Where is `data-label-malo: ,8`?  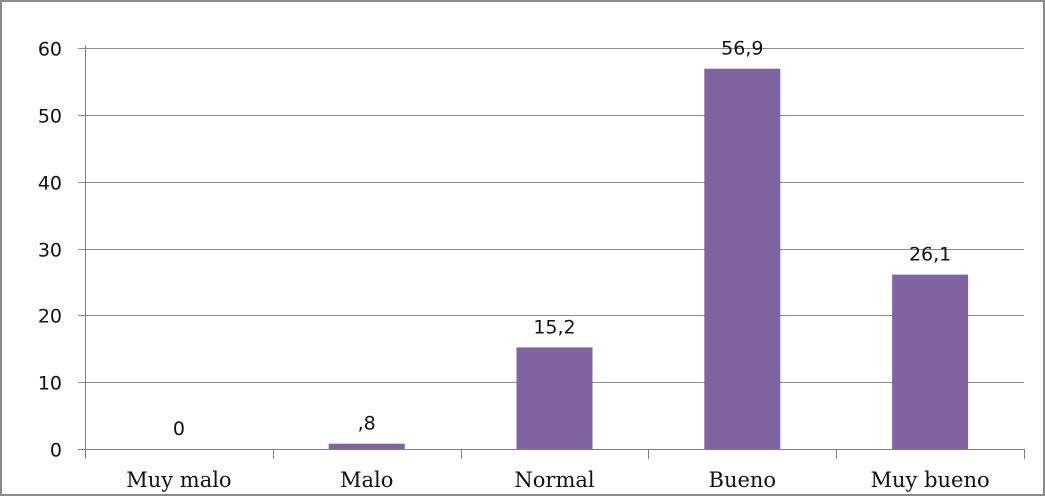 data-label-malo: ,8 is located at coordinates (367, 424).